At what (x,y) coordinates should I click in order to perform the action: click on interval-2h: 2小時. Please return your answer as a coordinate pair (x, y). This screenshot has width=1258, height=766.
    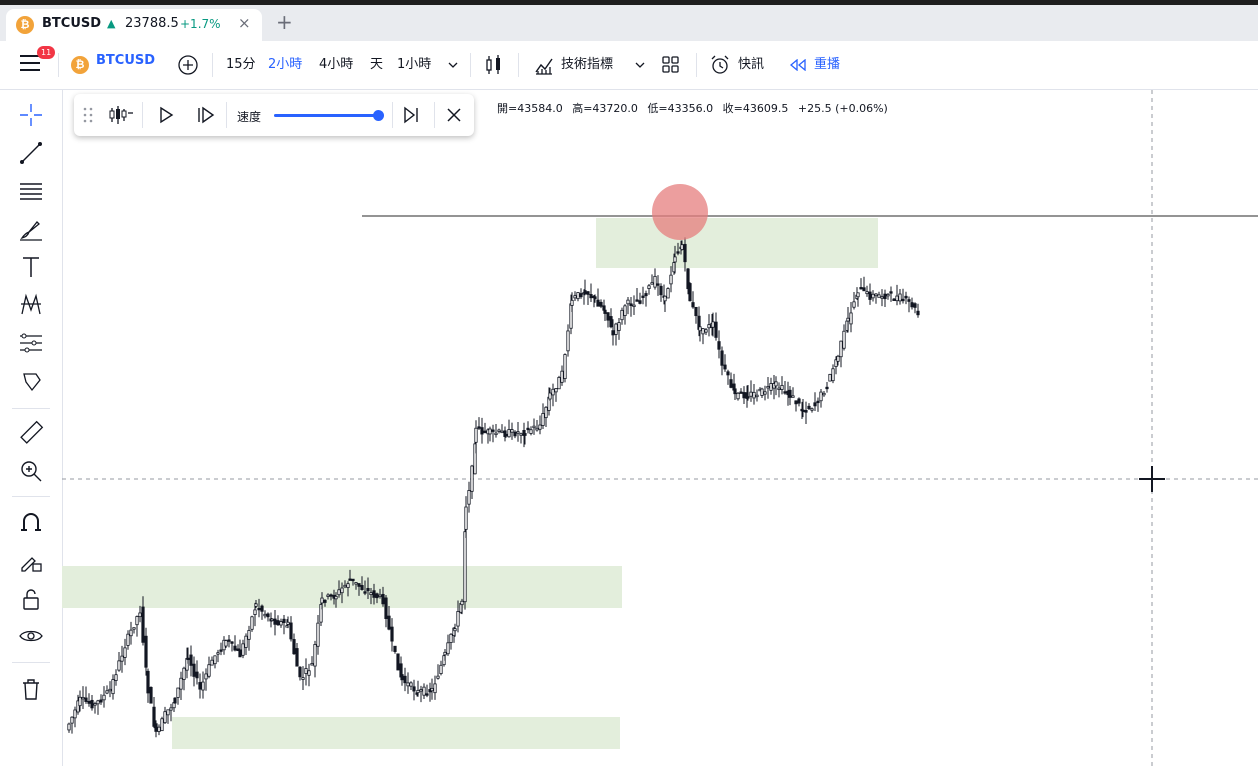
    Looking at the image, I should click on (285, 64).